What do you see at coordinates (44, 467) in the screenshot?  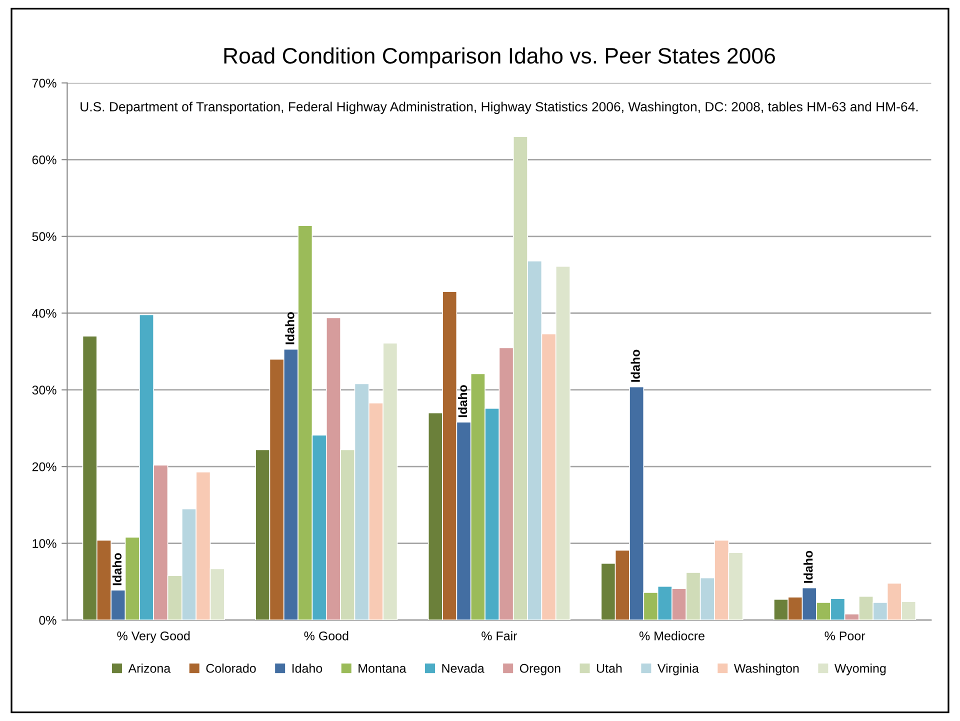 I see `y-tick-label: 20%` at bounding box center [44, 467].